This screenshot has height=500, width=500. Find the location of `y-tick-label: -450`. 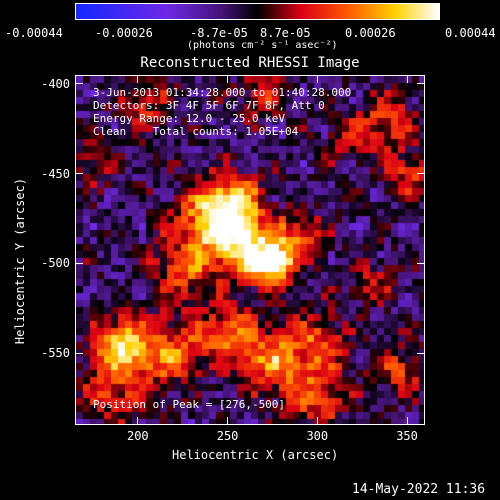

y-tick-label: -450 is located at coordinates (55, 173).